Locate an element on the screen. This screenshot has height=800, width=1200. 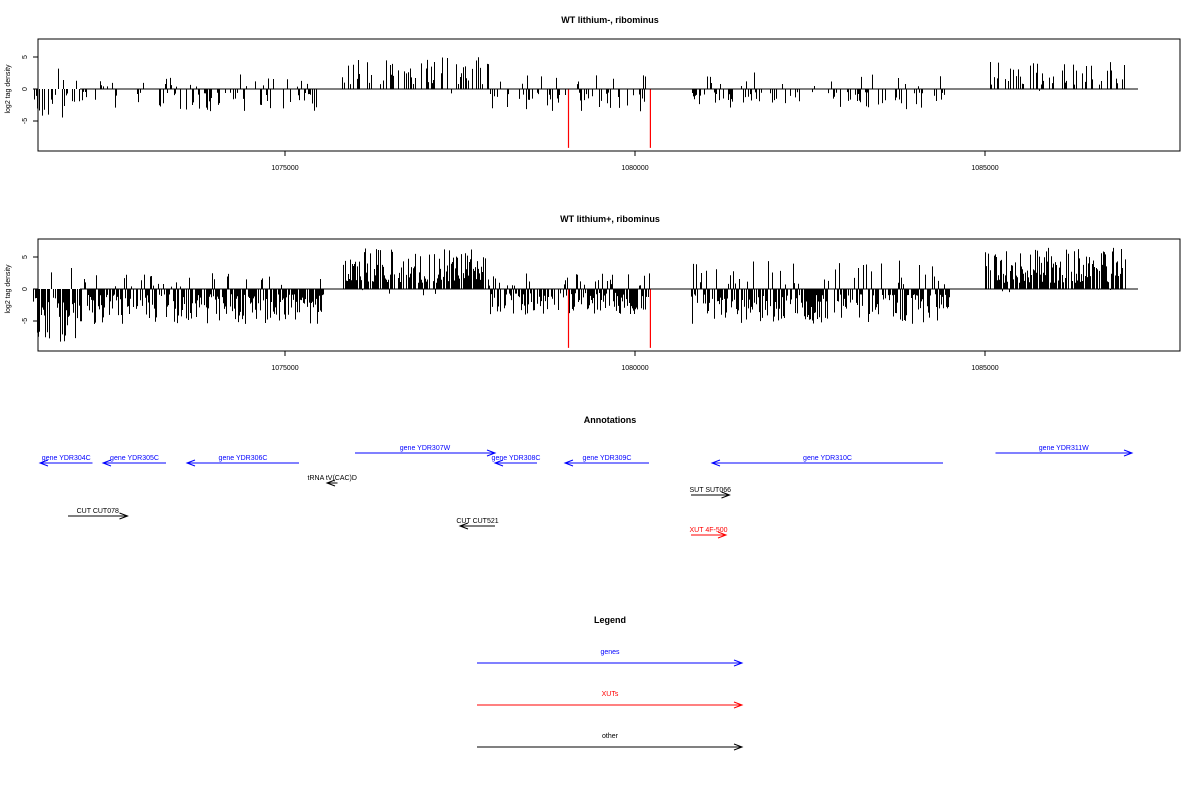
legend-entry: XUTs is located at coordinates (610, 700).